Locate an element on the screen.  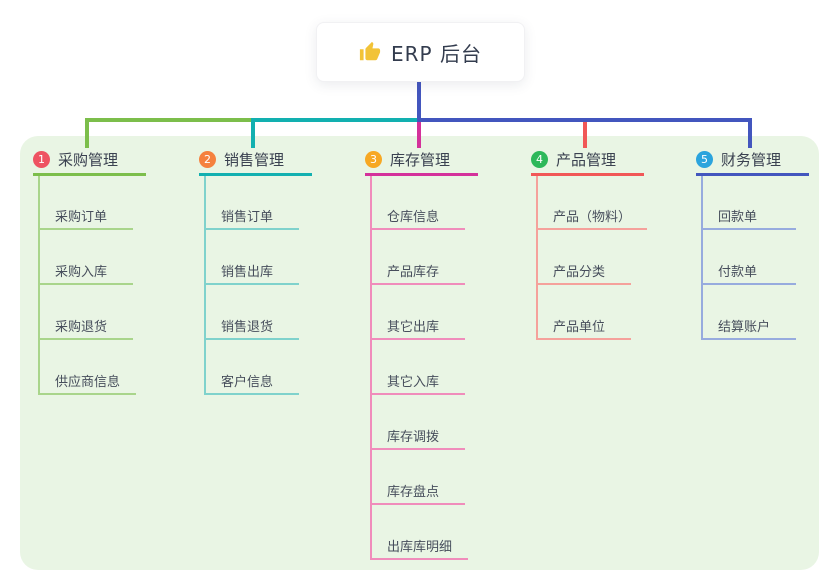
branch-header-sales: 2 销售管理 is located at coordinates (255, 161).